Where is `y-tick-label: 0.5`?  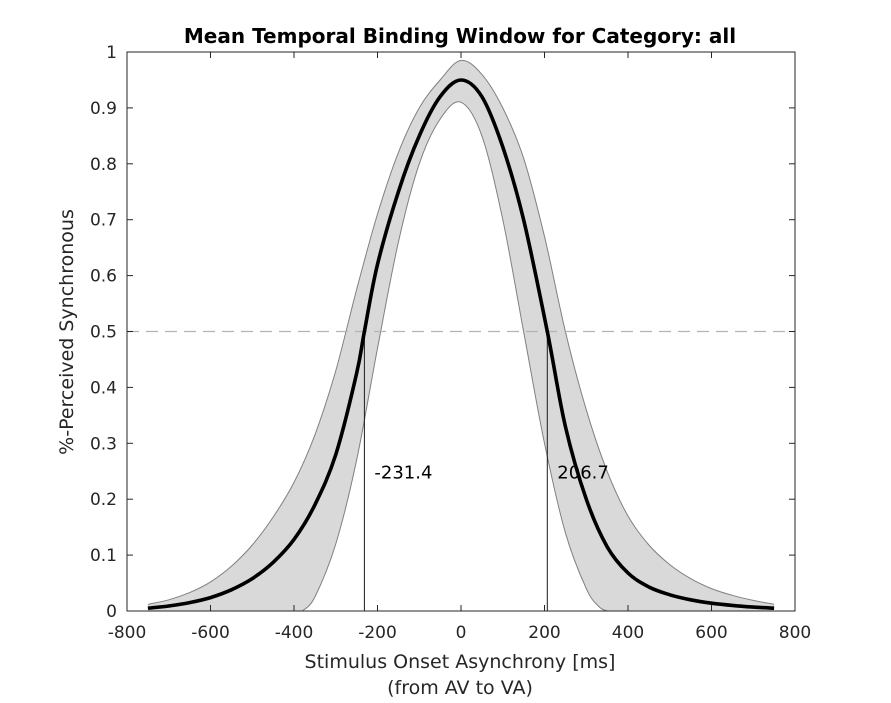
y-tick-label: 0.5 is located at coordinates (103, 333).